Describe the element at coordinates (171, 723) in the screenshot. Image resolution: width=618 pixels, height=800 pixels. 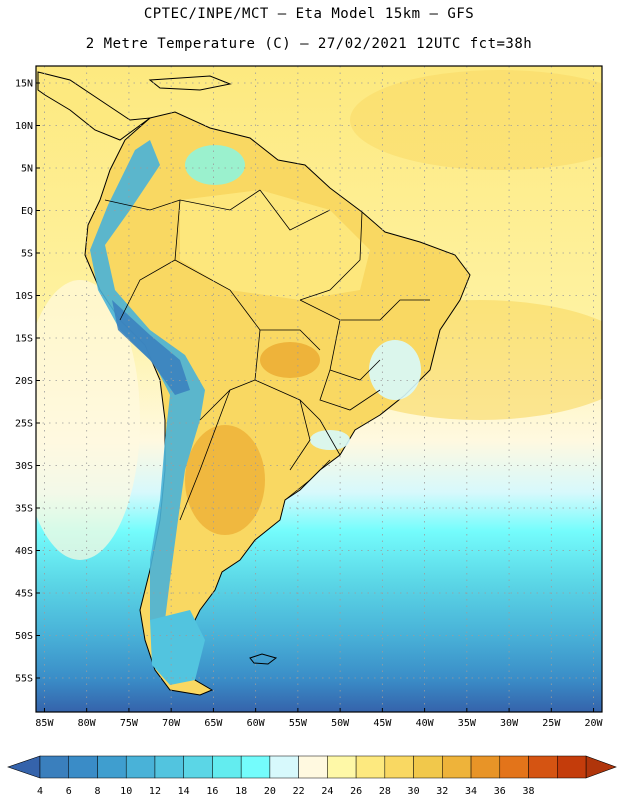
I see `longitude-label: 70W` at that location.